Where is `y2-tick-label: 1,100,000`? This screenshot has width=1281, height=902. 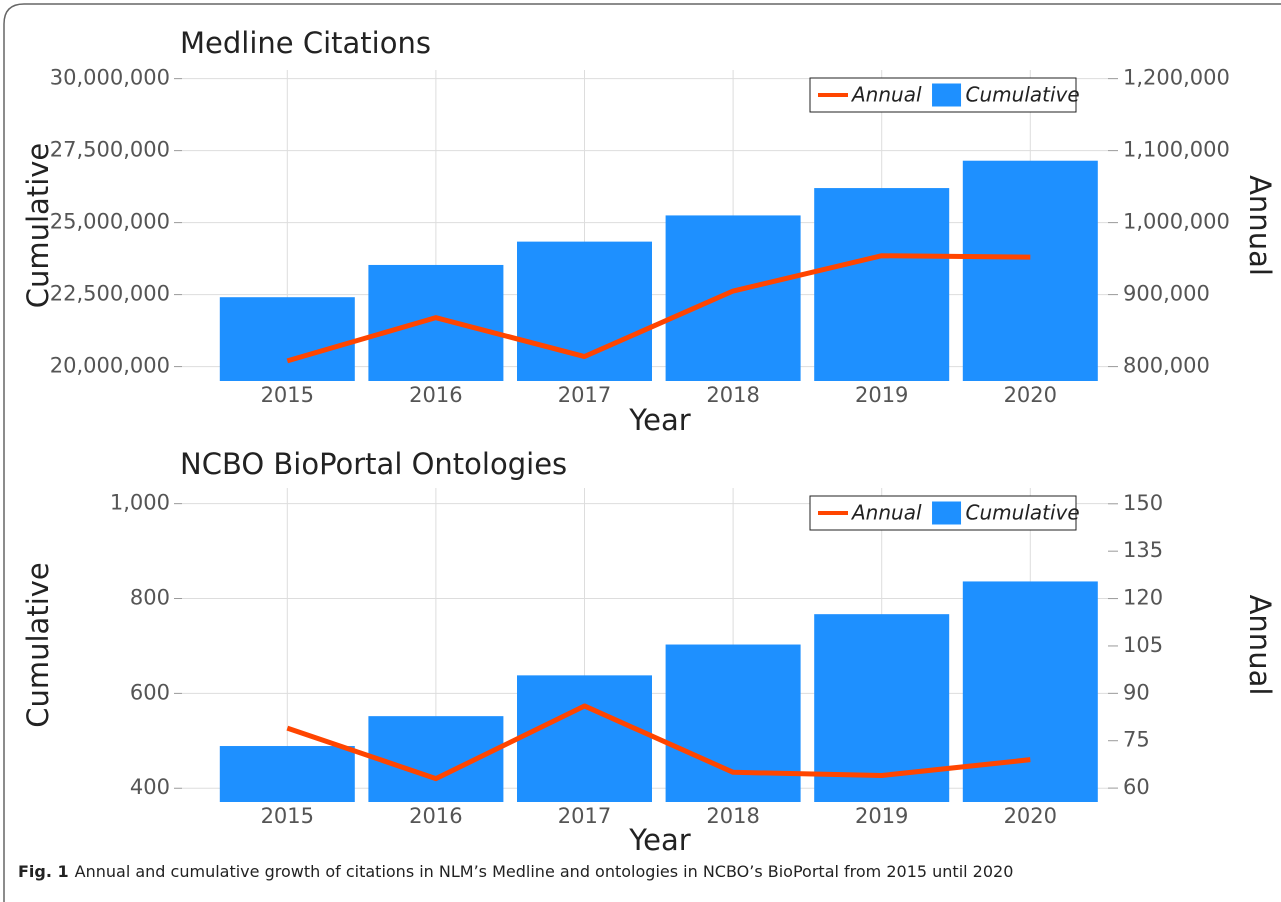 y2-tick-label: 1,100,000 is located at coordinates (1176, 150).